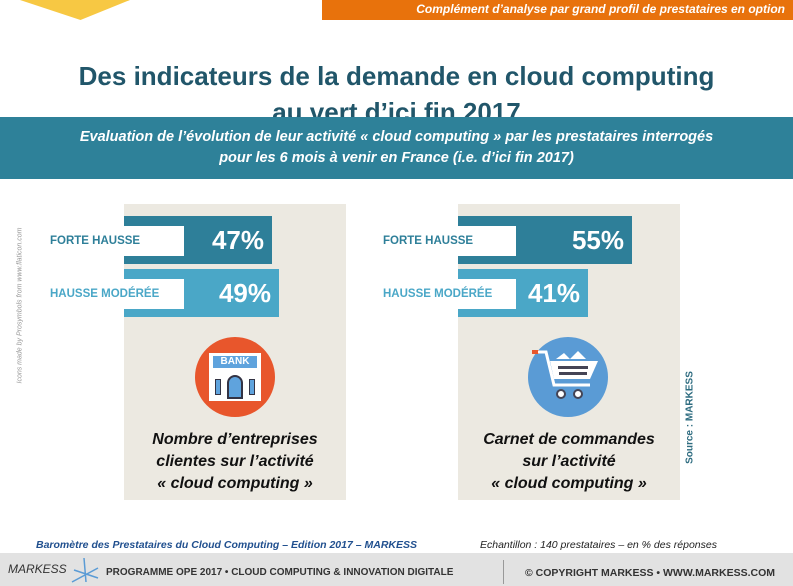 This screenshot has width=793, height=586. What do you see at coordinates (198, 240) in the screenshot?
I see `bar-forte-hausse: 47%` at bounding box center [198, 240].